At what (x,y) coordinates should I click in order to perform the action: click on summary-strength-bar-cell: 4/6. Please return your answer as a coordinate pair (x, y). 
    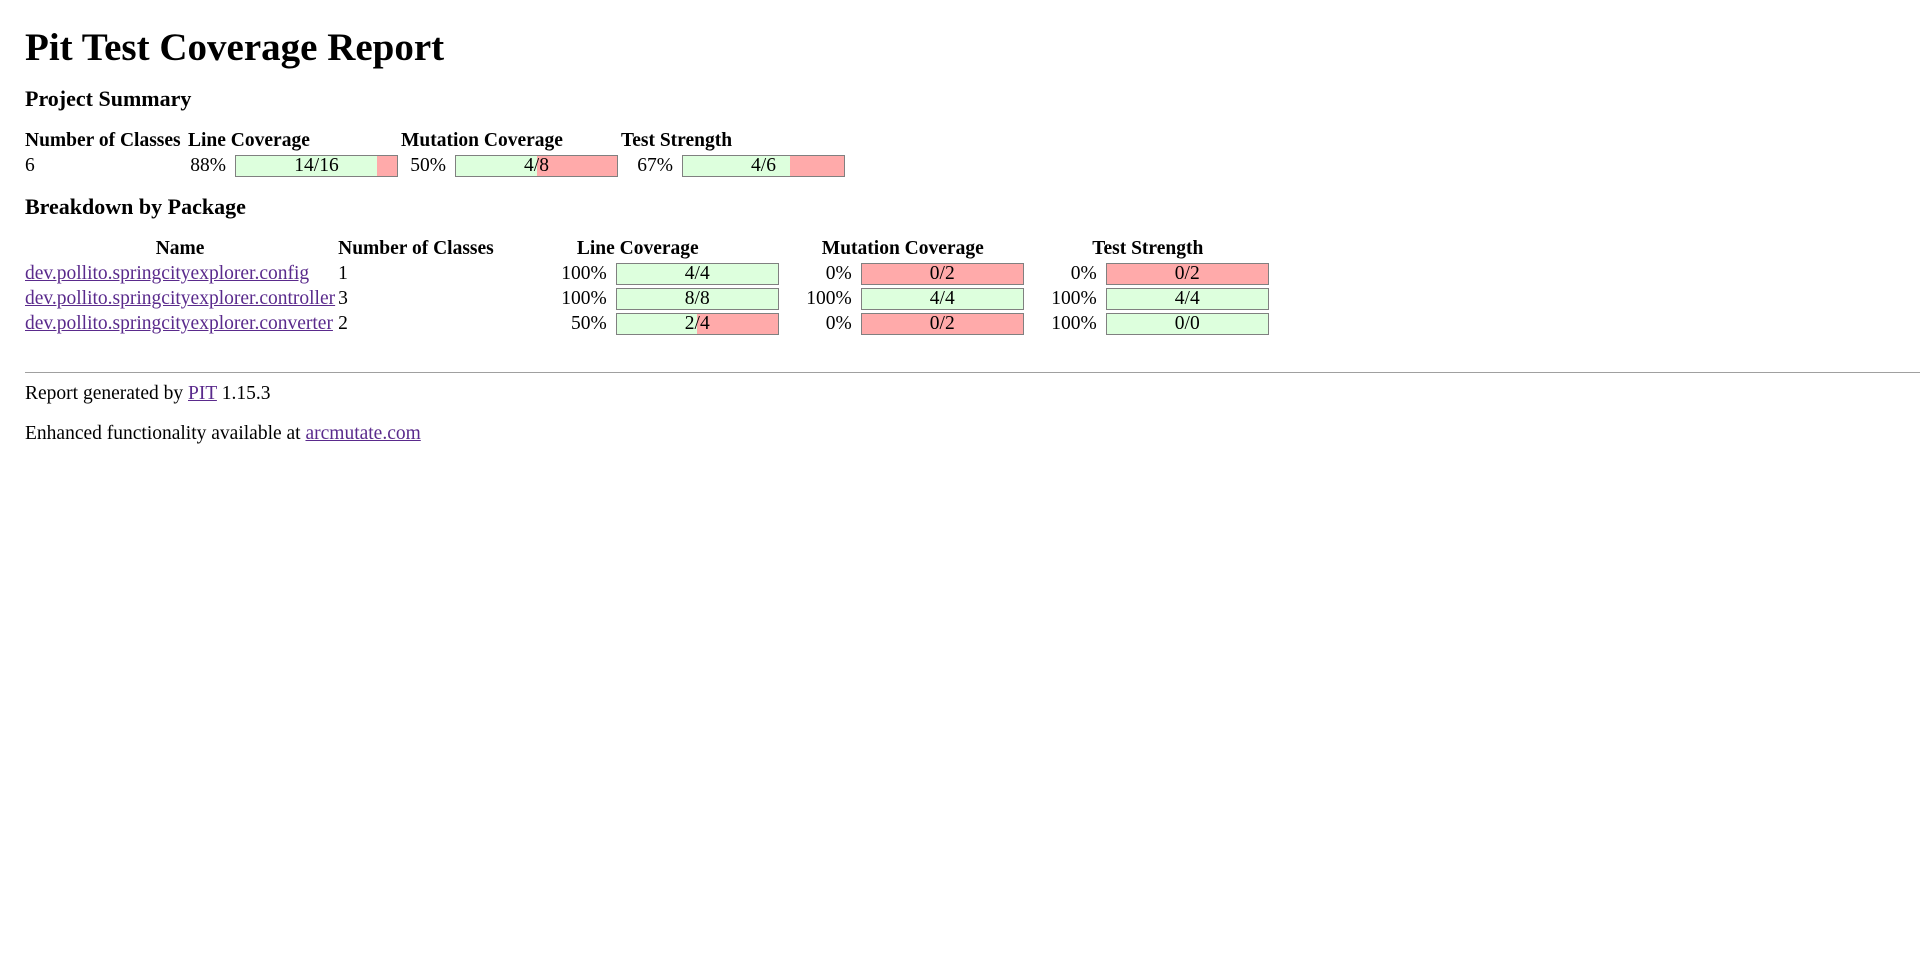
    Looking at the image, I should click on (763, 166).